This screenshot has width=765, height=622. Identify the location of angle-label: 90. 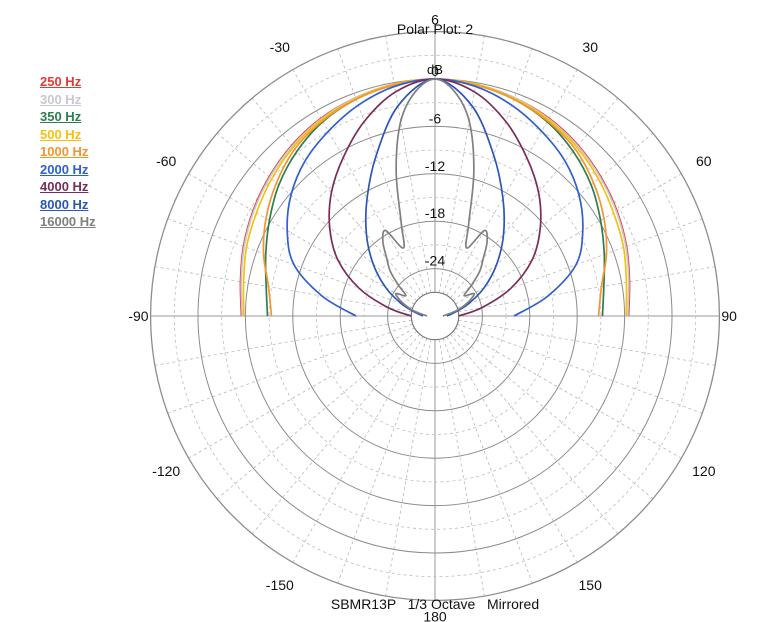
(729, 316).